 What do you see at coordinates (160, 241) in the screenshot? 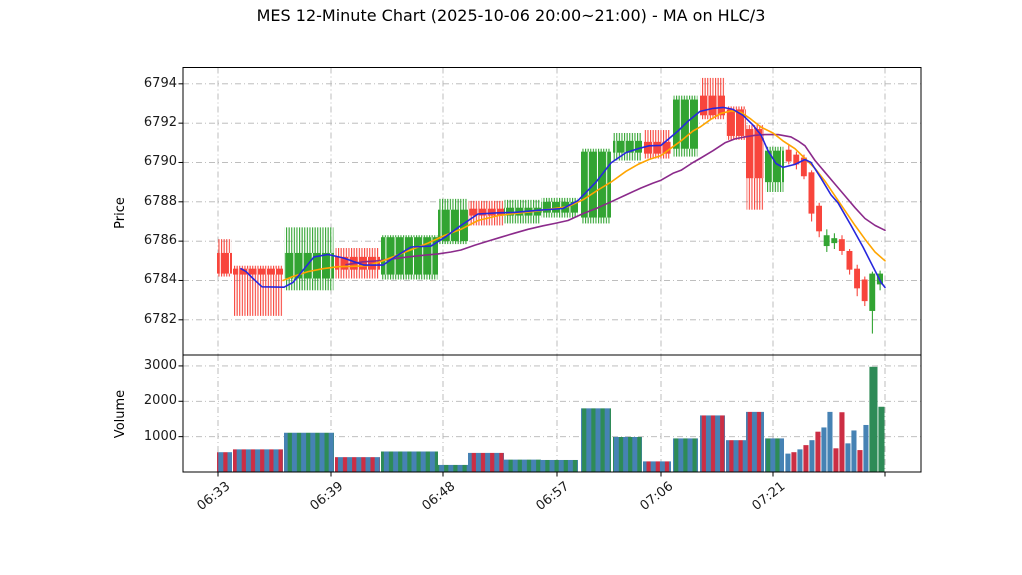
I see `price-tick-label: 6786` at bounding box center [160, 241].